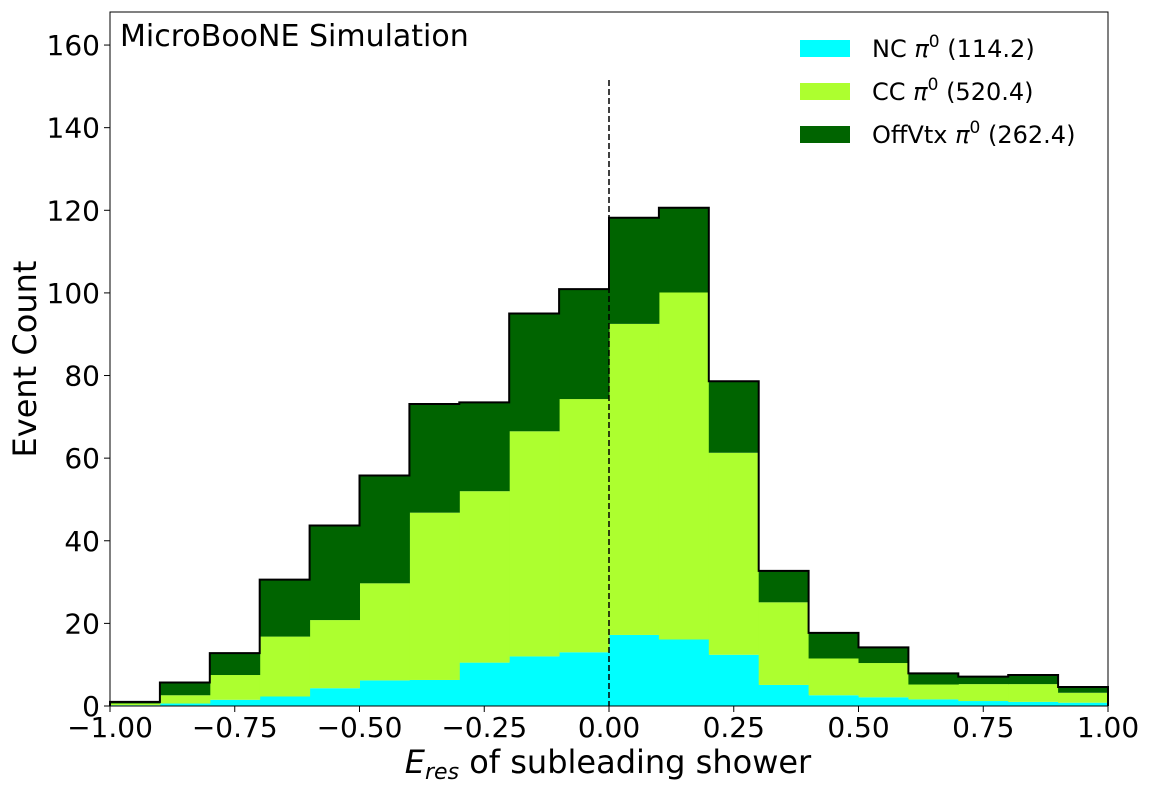 This screenshot has height=792, width=1152. What do you see at coordinates (858, 727) in the screenshot?
I see `x-tick-label: 0.50` at bounding box center [858, 727].